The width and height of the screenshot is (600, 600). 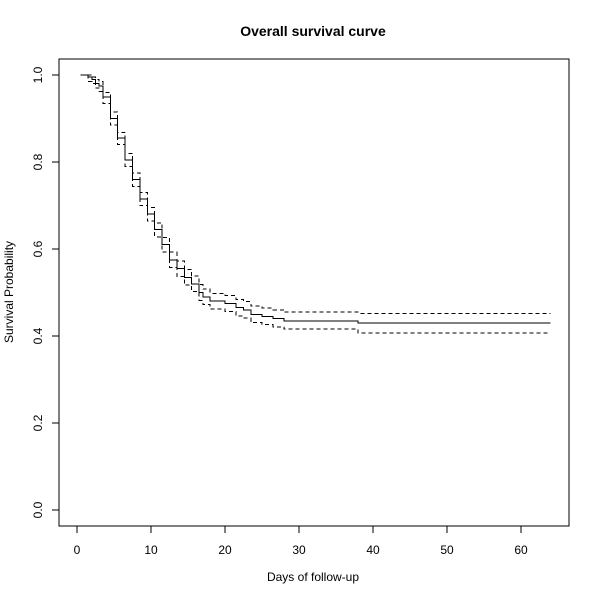 What do you see at coordinates (225, 550) in the screenshot?
I see `x-tick-label: 20` at bounding box center [225, 550].